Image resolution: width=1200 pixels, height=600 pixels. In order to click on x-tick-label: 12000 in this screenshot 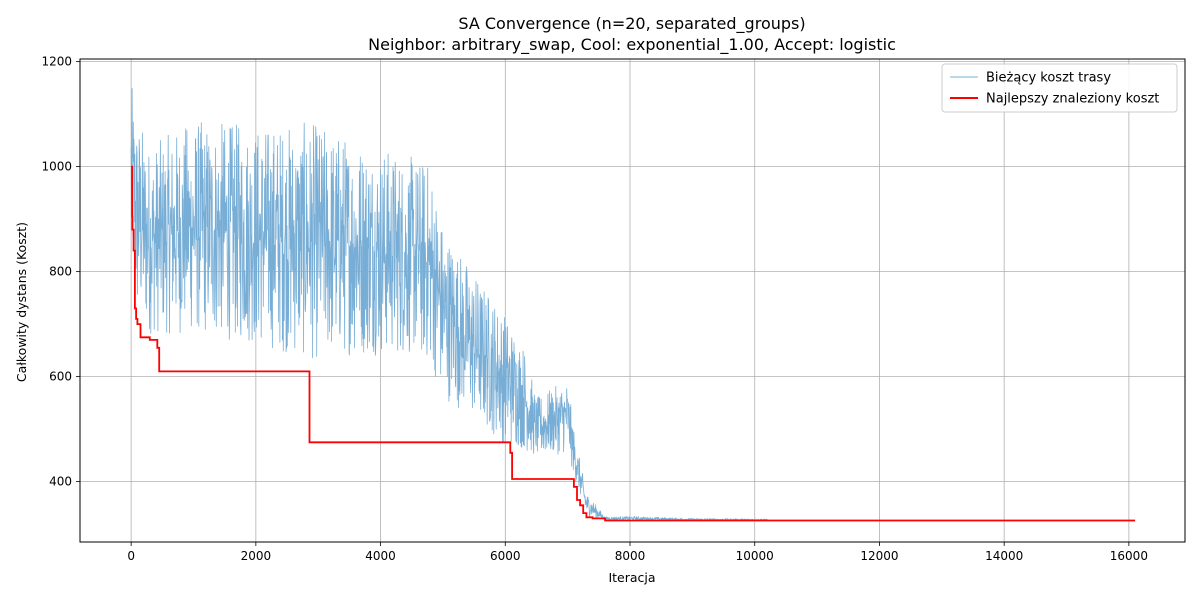, I will do `click(879, 556)`.